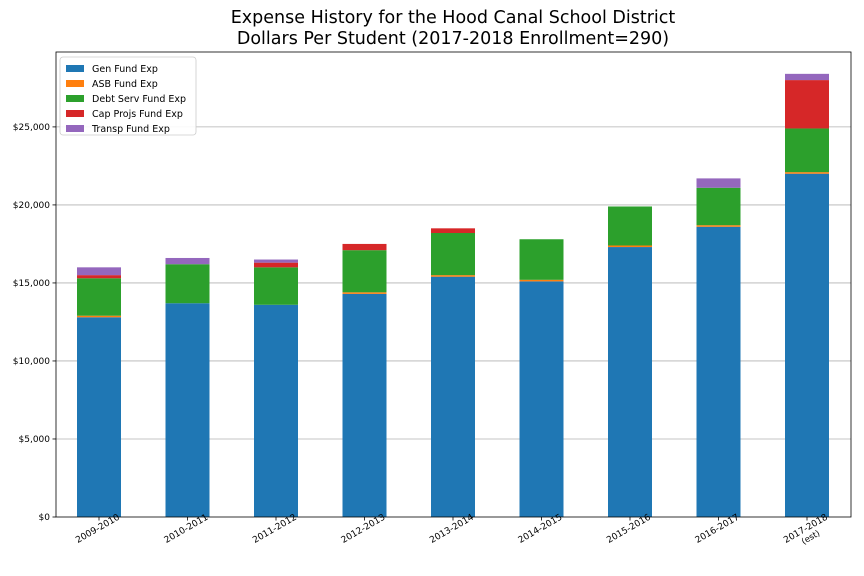 The height and width of the screenshot is (576, 864). What do you see at coordinates (125, 69) in the screenshot?
I see `legend-label: Gen Fund Exp` at bounding box center [125, 69].